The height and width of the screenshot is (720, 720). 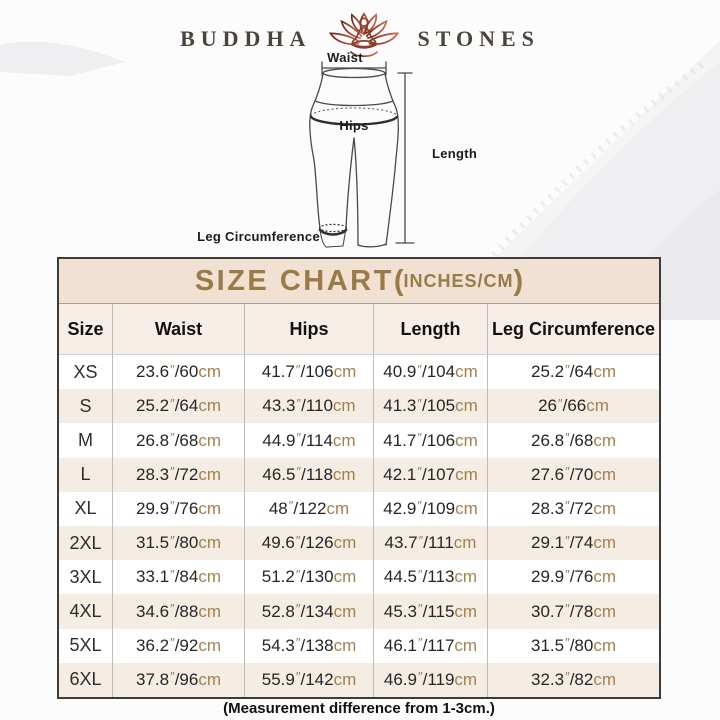 I want to click on measurement-hips: 49.6 ″/126 cm, so click(x=309, y=543).